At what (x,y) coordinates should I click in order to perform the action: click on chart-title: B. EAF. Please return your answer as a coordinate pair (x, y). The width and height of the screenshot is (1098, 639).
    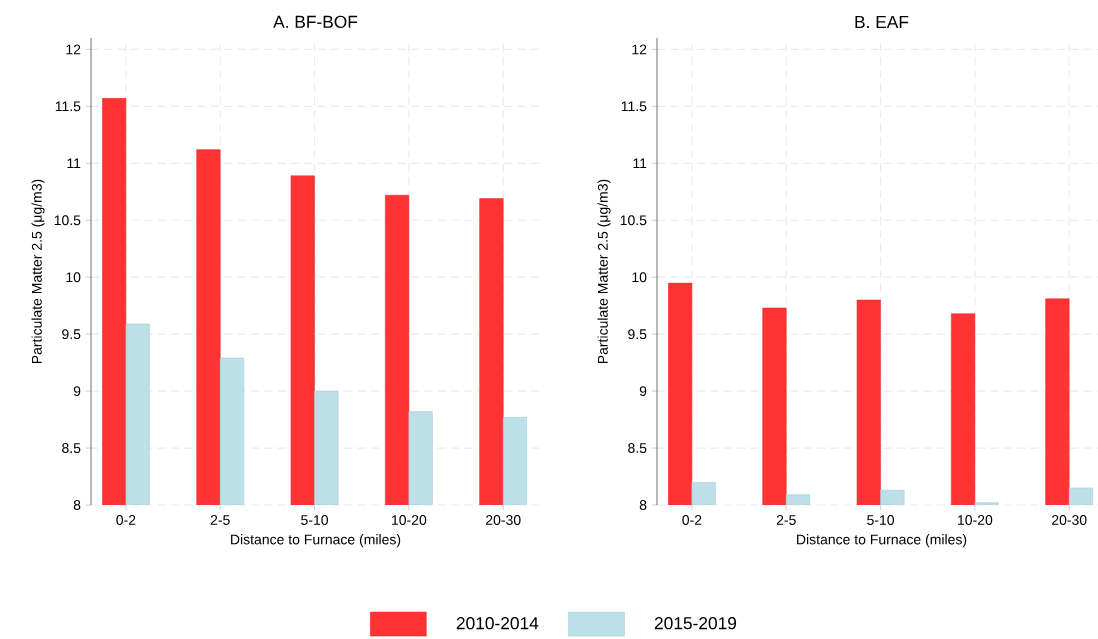
    Looking at the image, I should click on (882, 22).